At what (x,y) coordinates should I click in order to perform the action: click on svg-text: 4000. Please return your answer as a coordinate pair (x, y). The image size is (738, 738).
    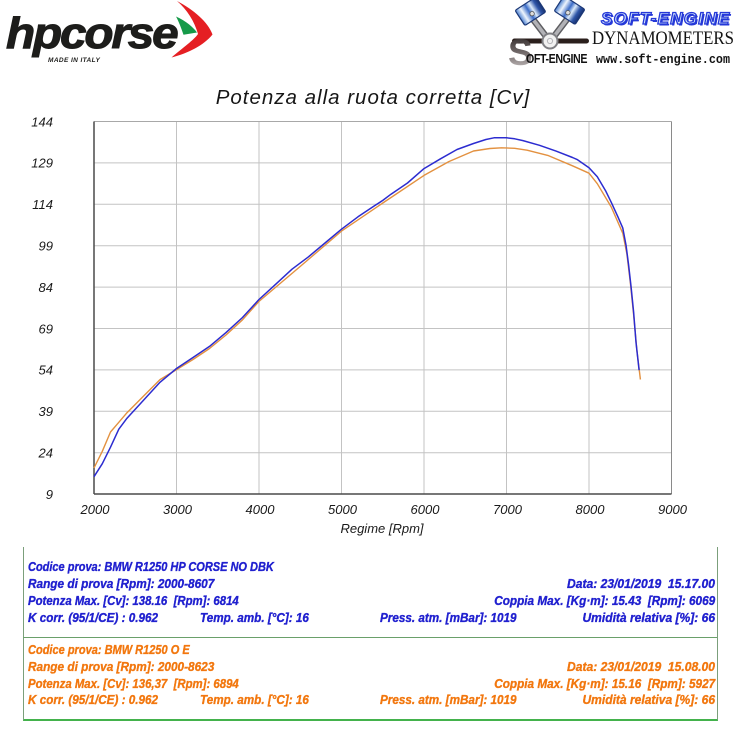
    Looking at the image, I should click on (261, 509).